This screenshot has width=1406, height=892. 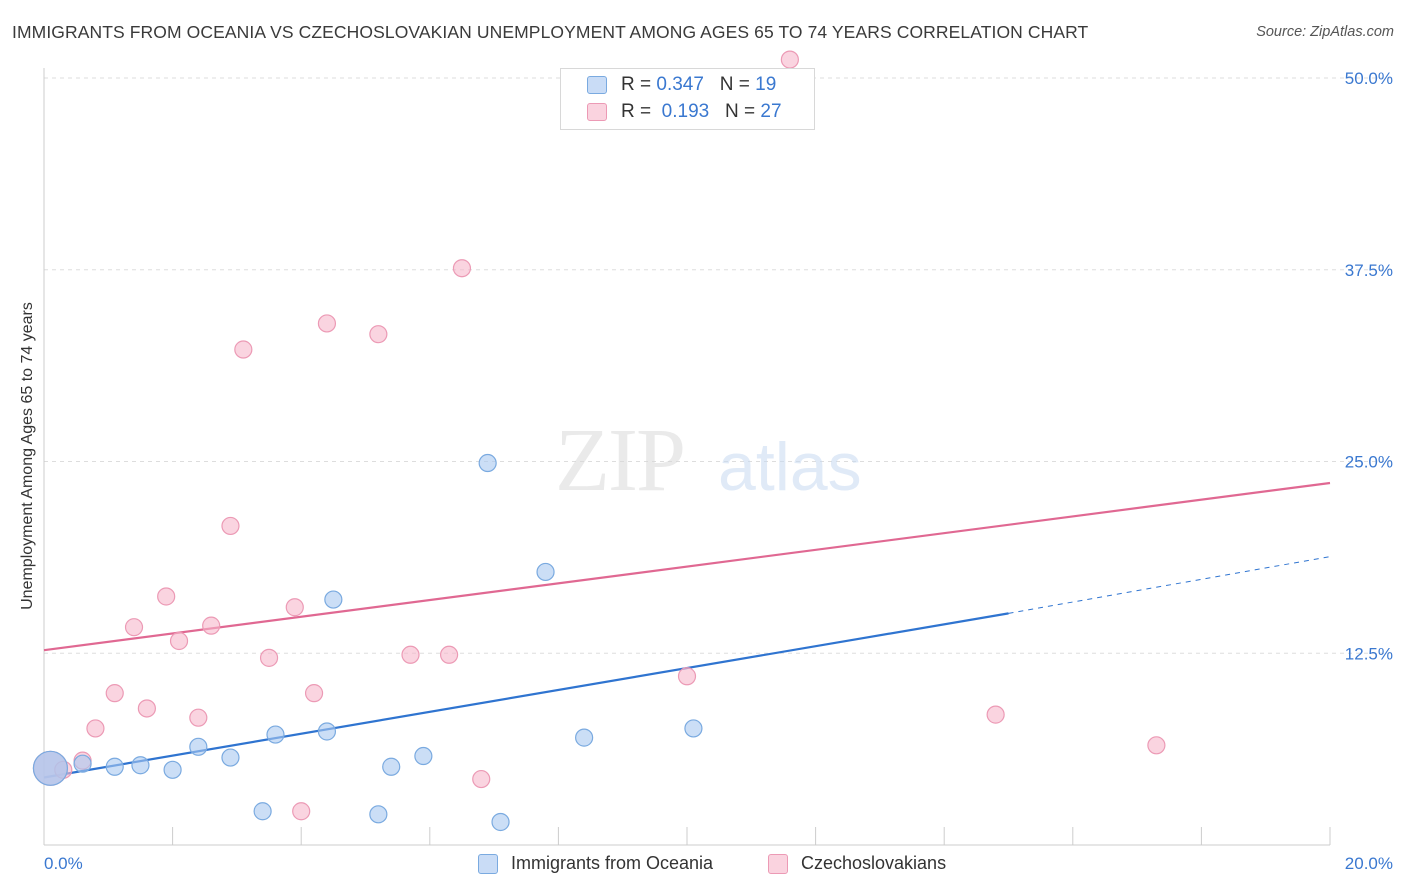 I want to click on trend-line-oceania-extension, so click(x=1169, y=585).